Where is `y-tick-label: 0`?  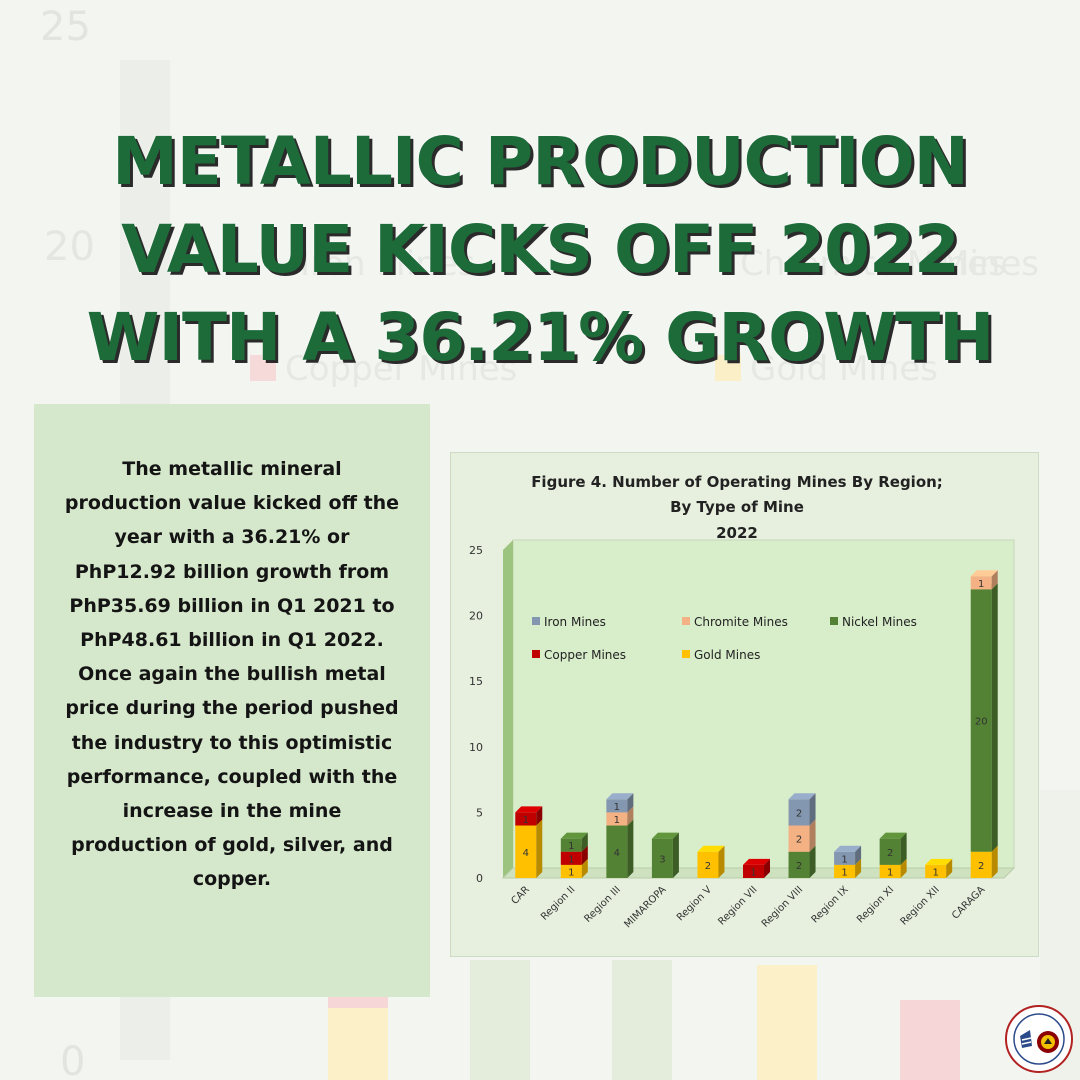 y-tick-label: 0 is located at coordinates (479, 878).